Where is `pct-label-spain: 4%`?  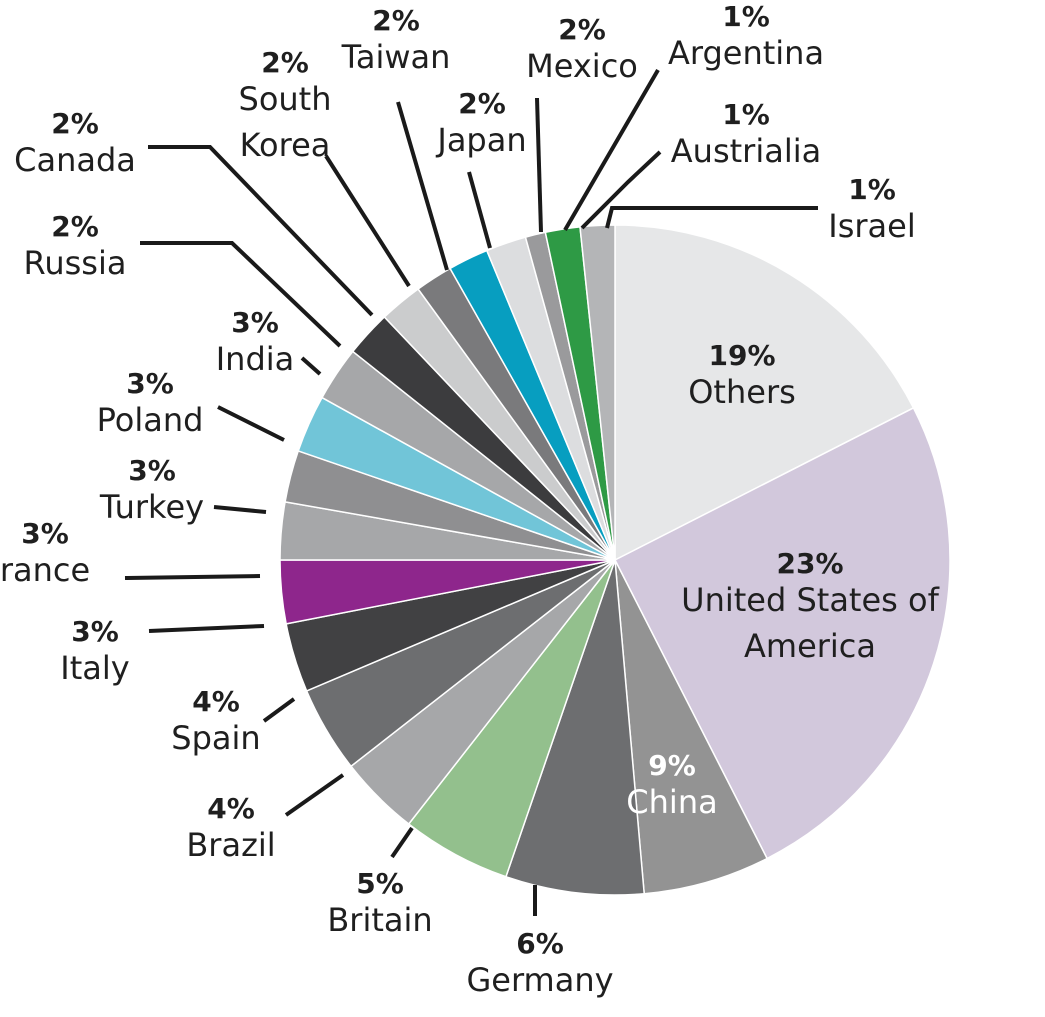
pct-label-spain: 4% is located at coordinates (216, 701).